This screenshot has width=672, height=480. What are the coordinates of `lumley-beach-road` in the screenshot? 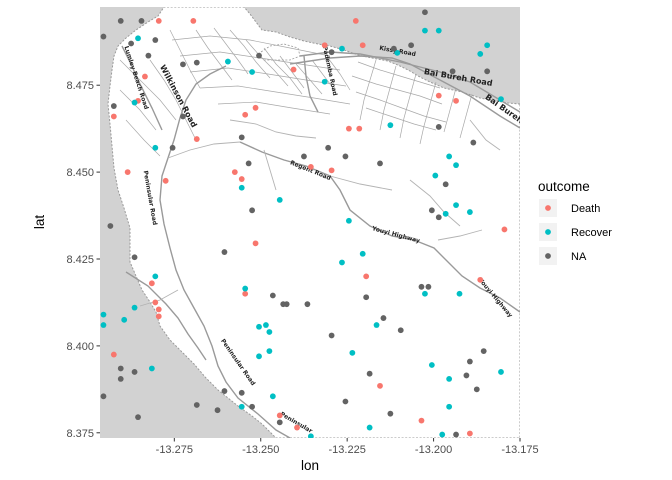 It's located at (142, 88).